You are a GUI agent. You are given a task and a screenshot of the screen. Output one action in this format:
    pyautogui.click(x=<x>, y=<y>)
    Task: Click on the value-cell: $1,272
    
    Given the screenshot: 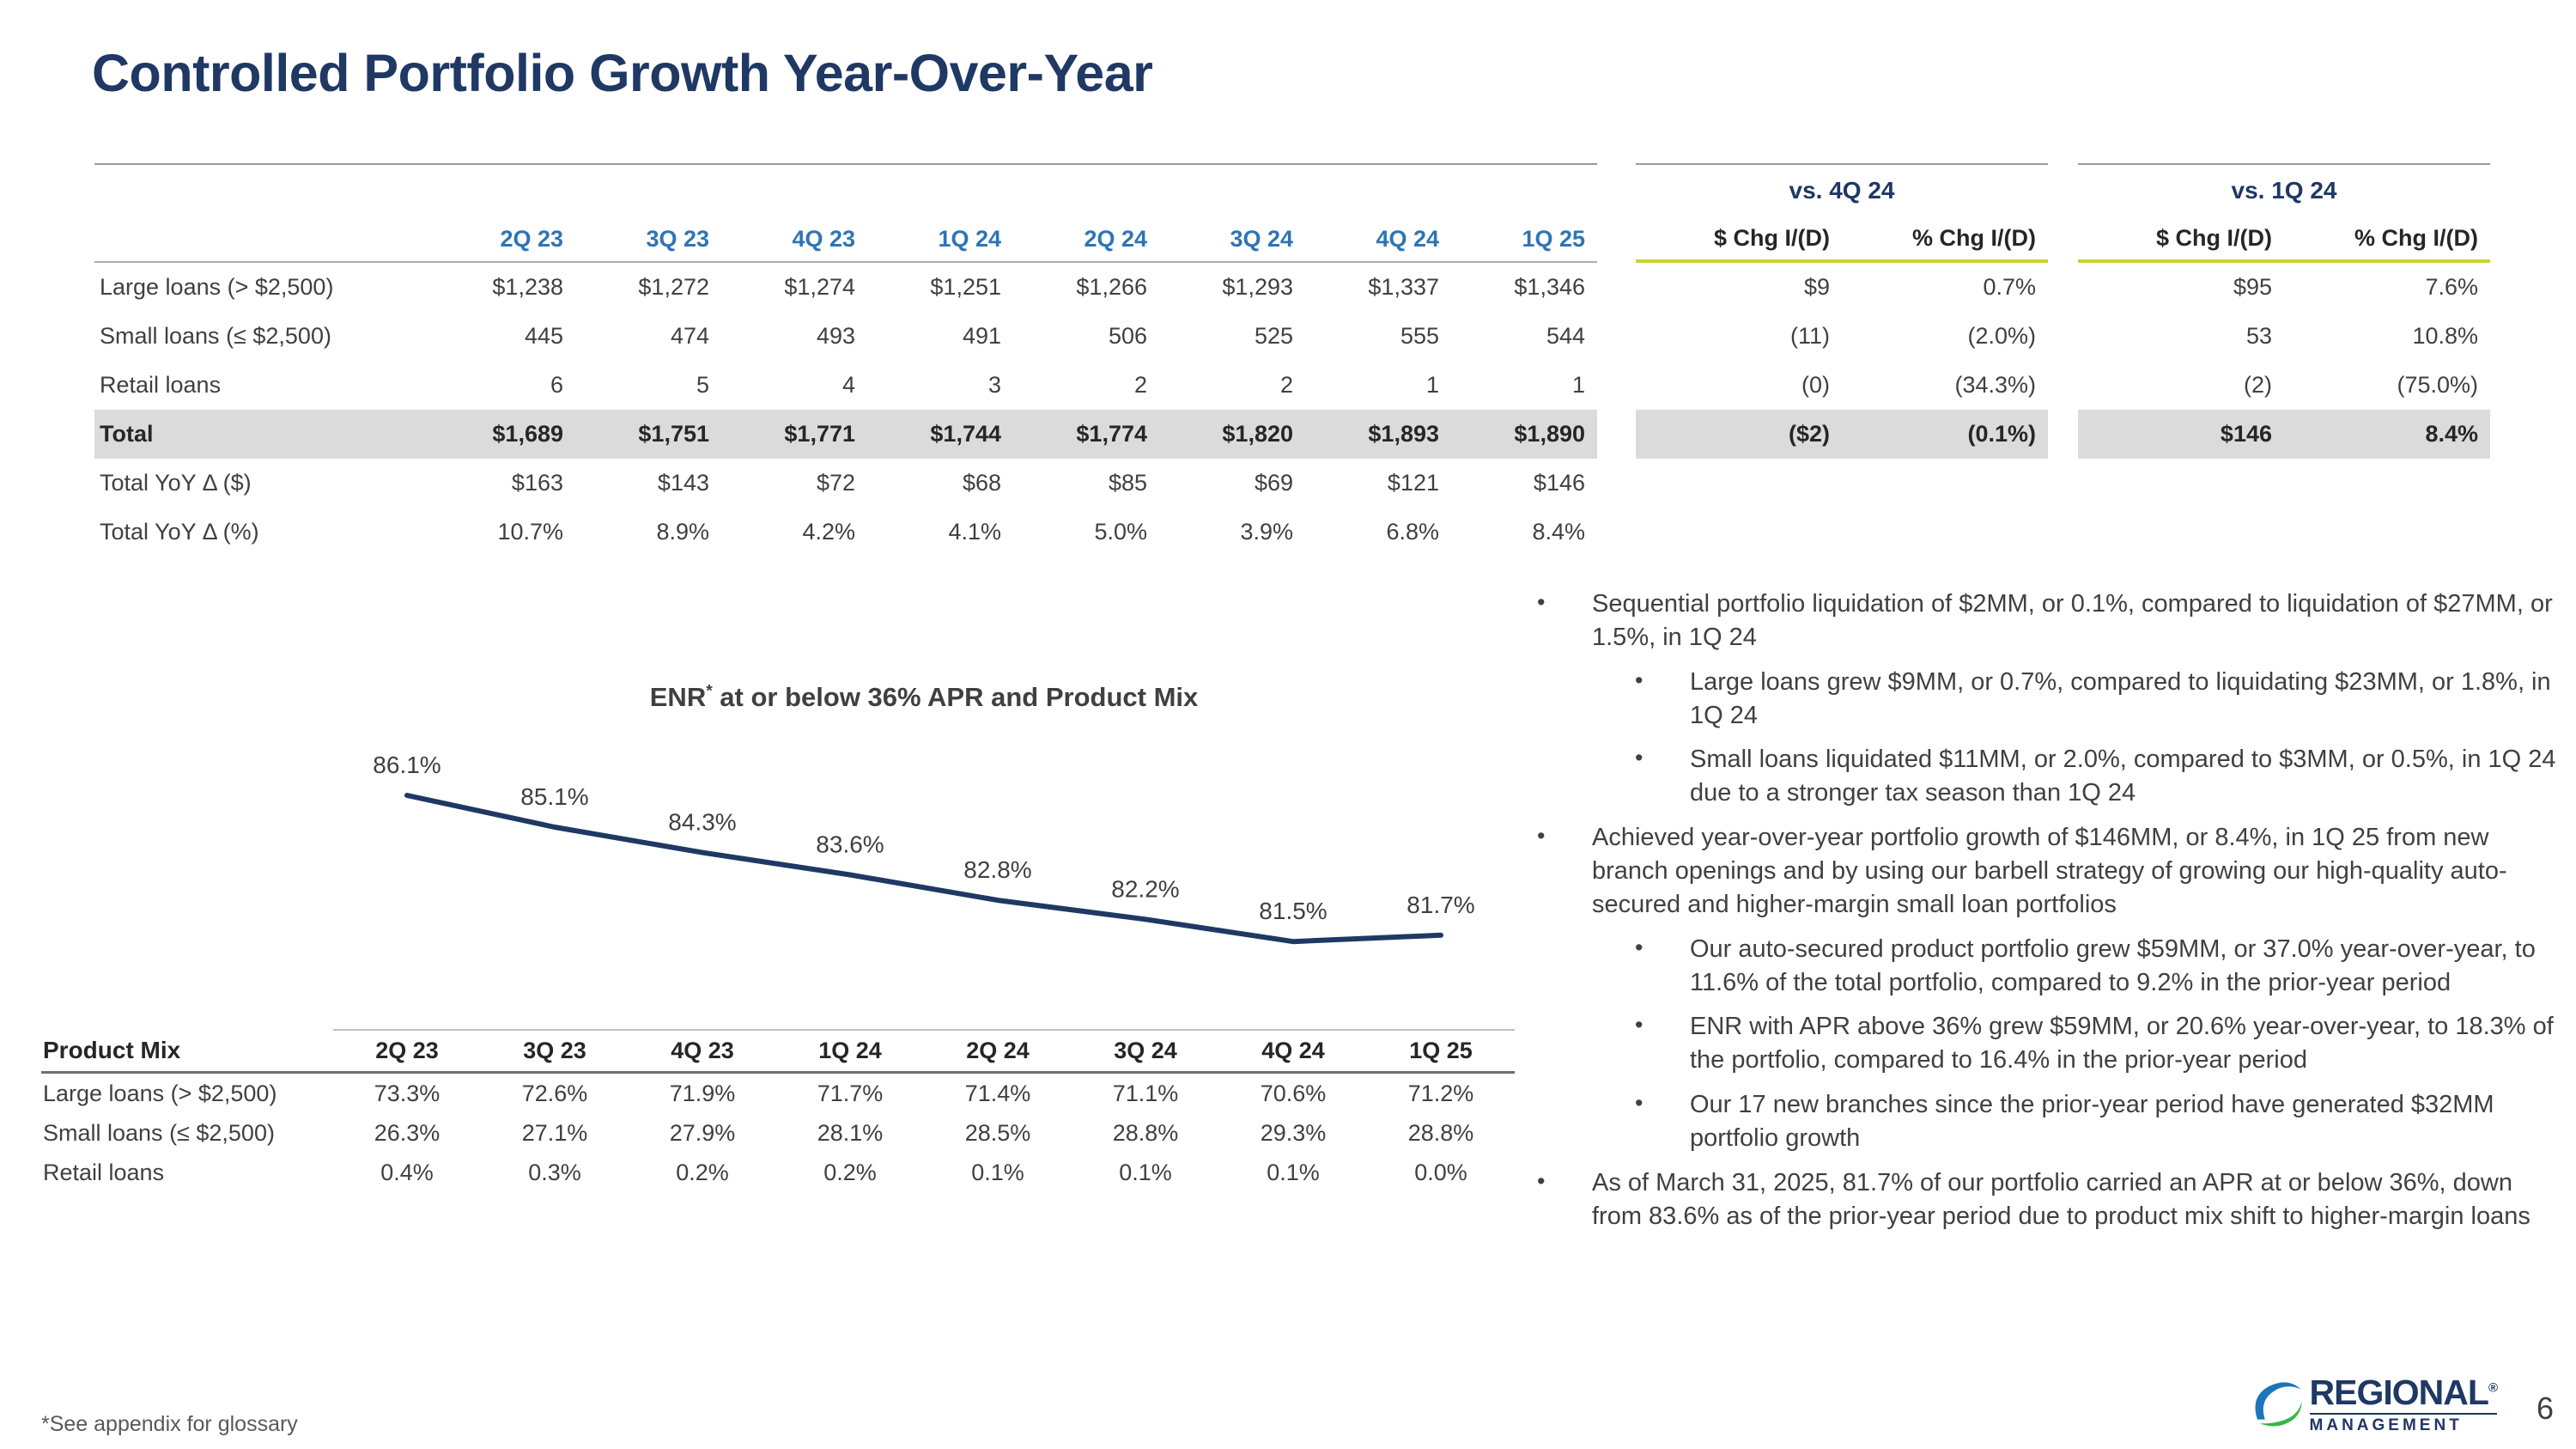 What is the action you would take?
    pyautogui.click(x=673, y=287)
    